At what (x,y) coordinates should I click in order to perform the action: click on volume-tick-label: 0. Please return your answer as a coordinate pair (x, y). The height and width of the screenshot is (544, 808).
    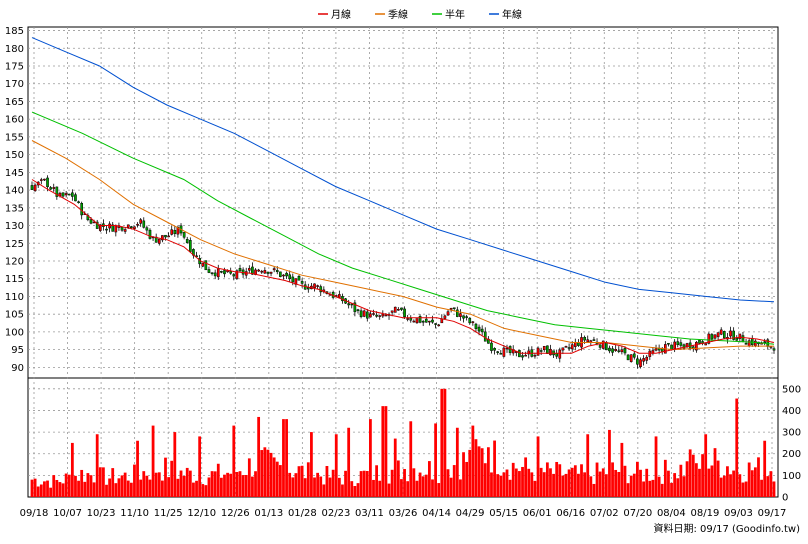
    Looking at the image, I should click on (785, 498).